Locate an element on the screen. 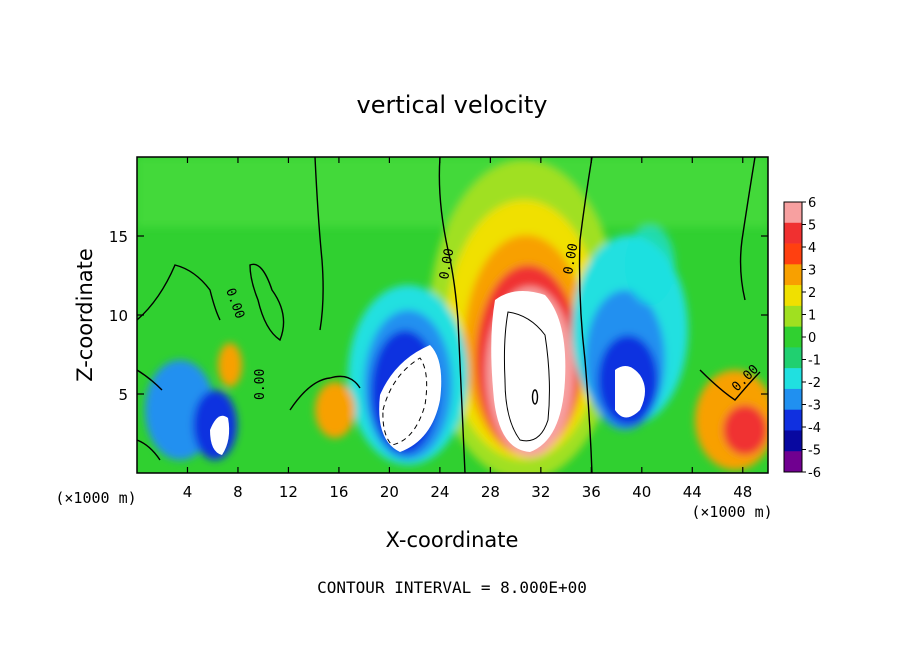 This screenshot has width=904, height=654. colorbar-label: -1 is located at coordinates (814, 361).